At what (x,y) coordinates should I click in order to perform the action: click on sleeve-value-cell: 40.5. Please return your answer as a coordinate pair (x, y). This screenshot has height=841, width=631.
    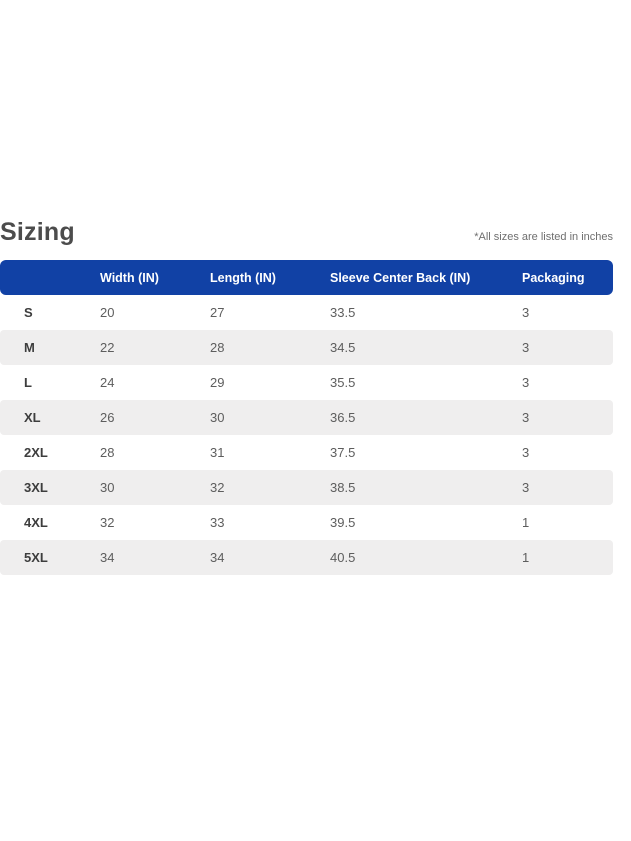
    Looking at the image, I should click on (343, 557).